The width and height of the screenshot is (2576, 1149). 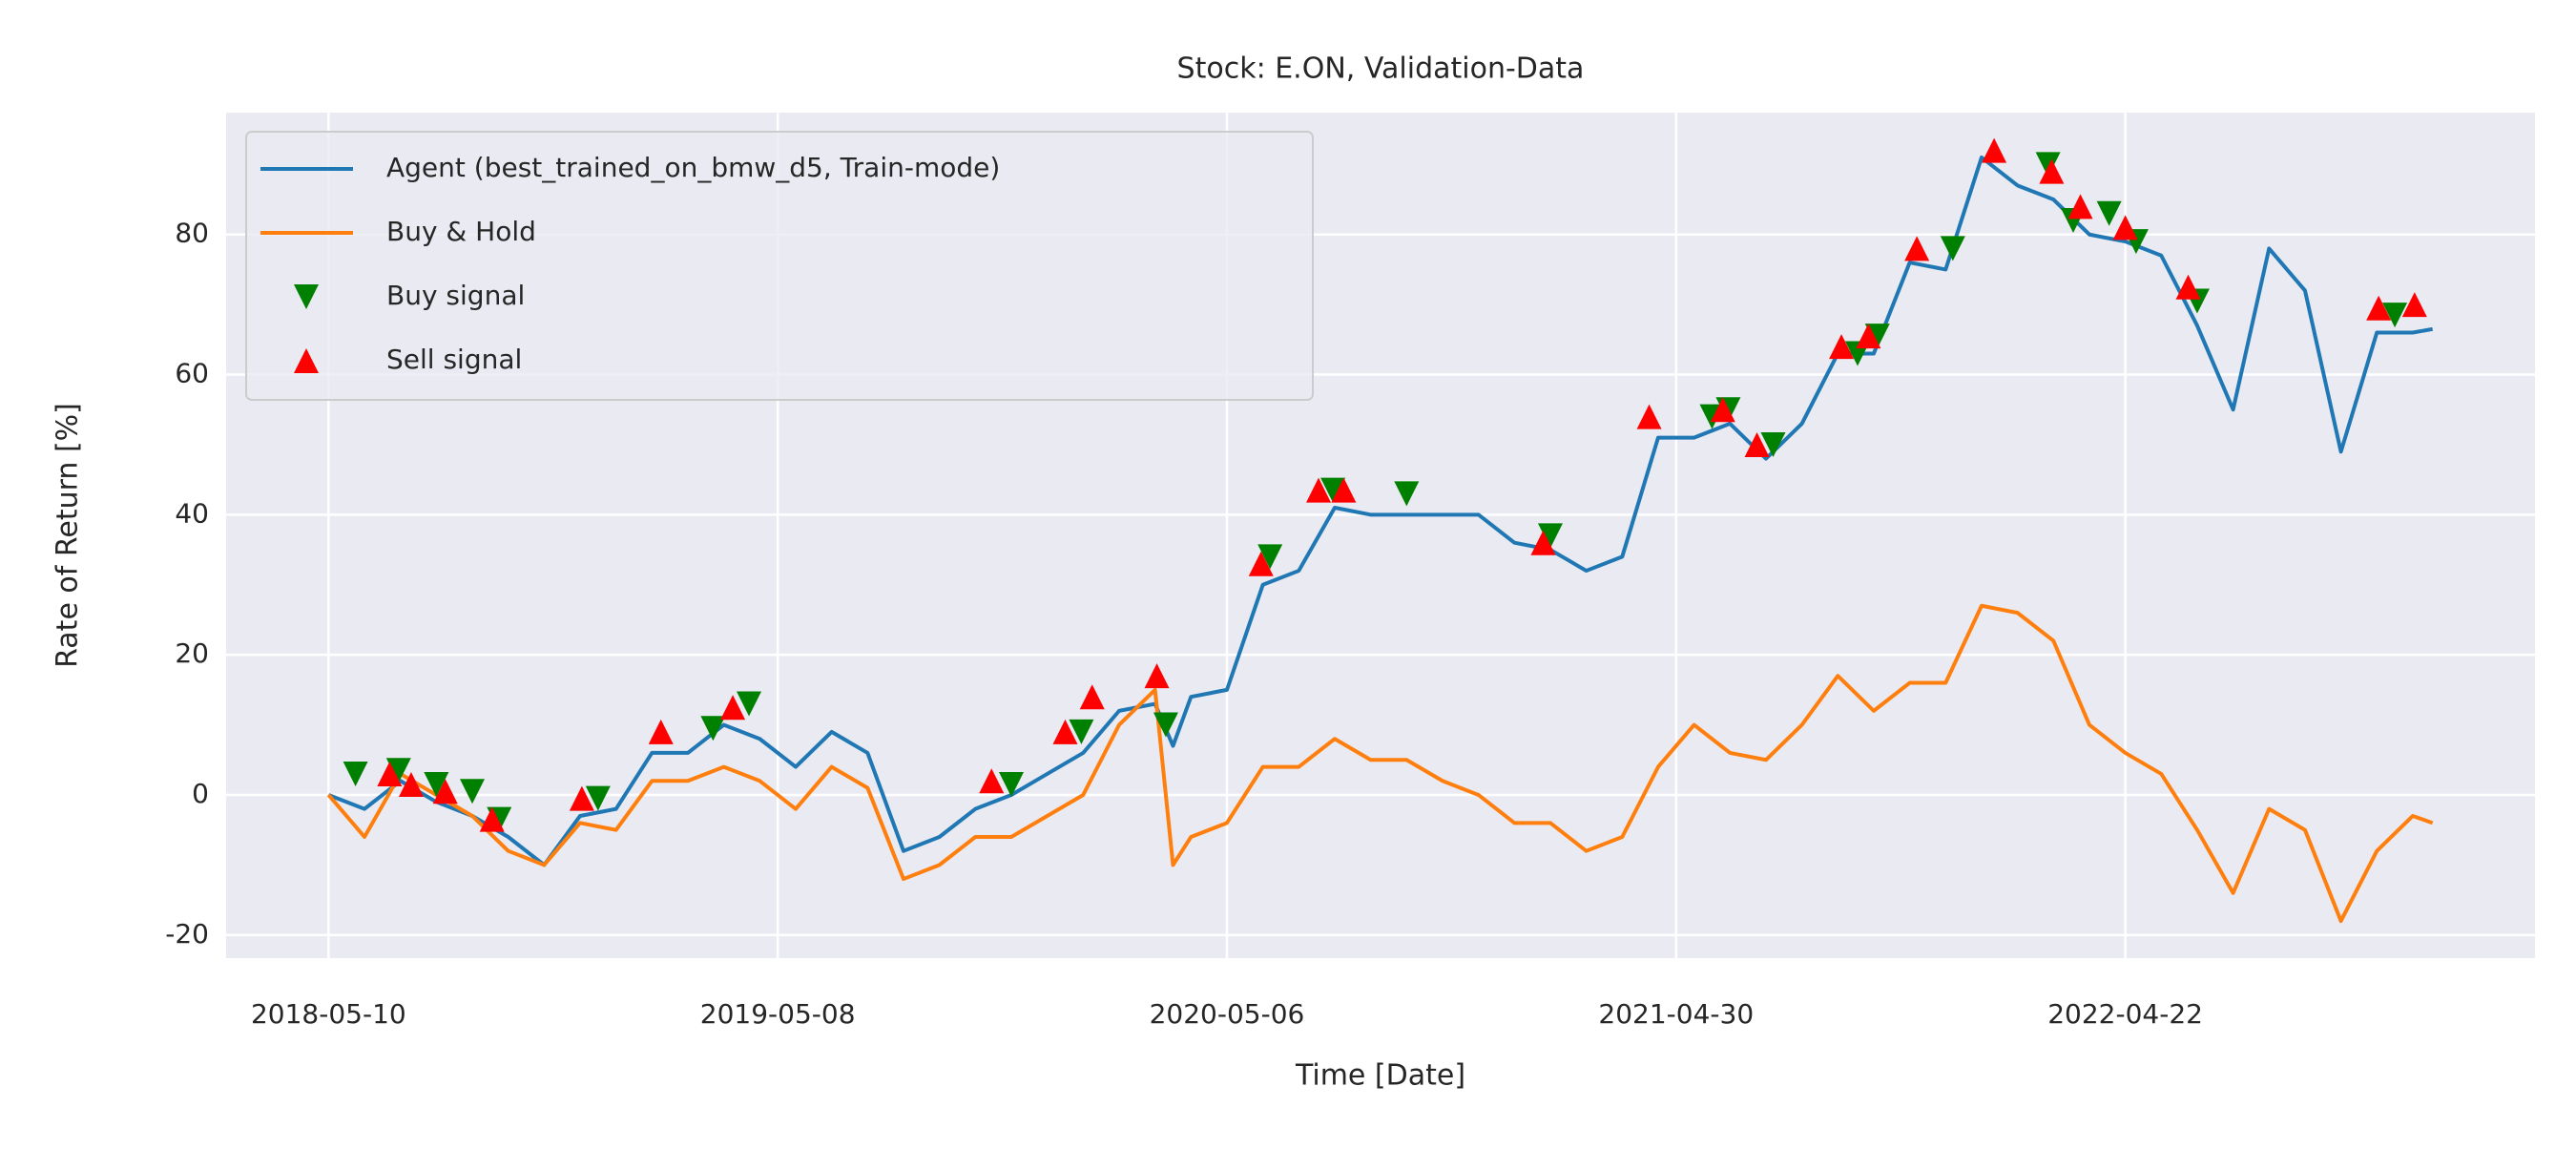 I want to click on legend-label: Buy signal, so click(x=455, y=295).